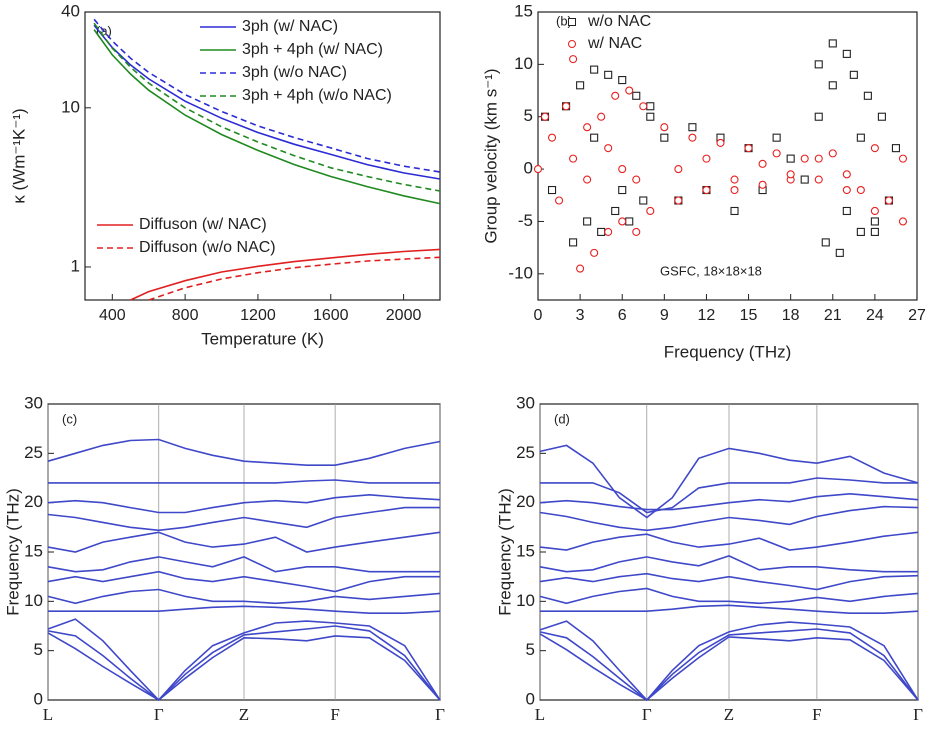  What do you see at coordinates (664, 315) in the screenshot?
I see `x-tick-label: 9` at bounding box center [664, 315].